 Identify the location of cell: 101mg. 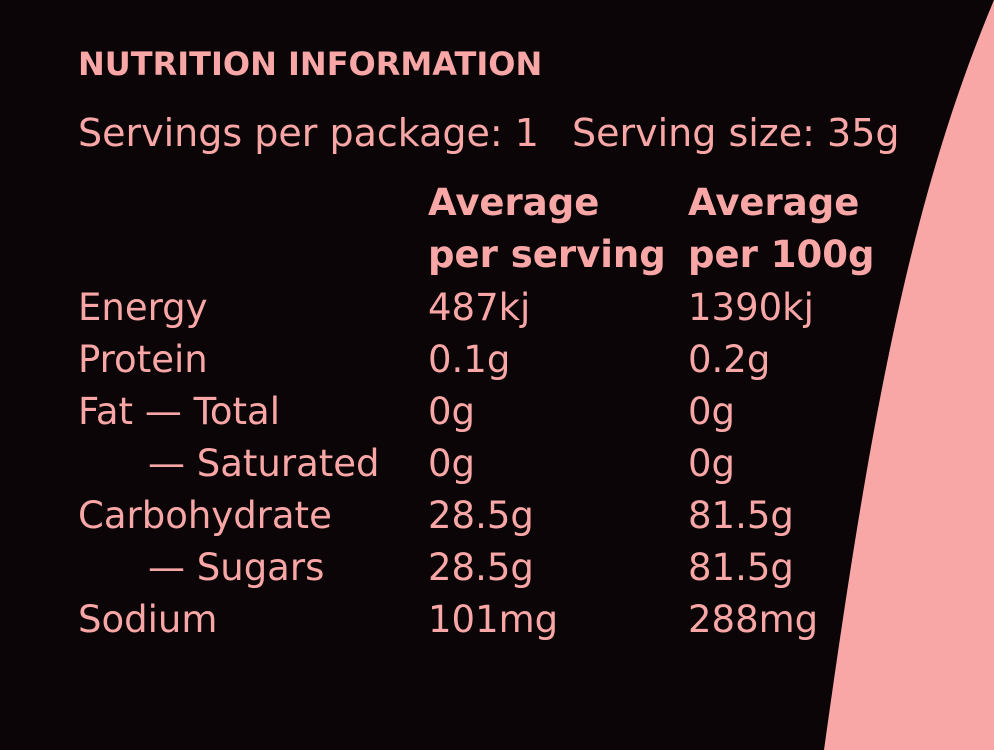
(493, 619).